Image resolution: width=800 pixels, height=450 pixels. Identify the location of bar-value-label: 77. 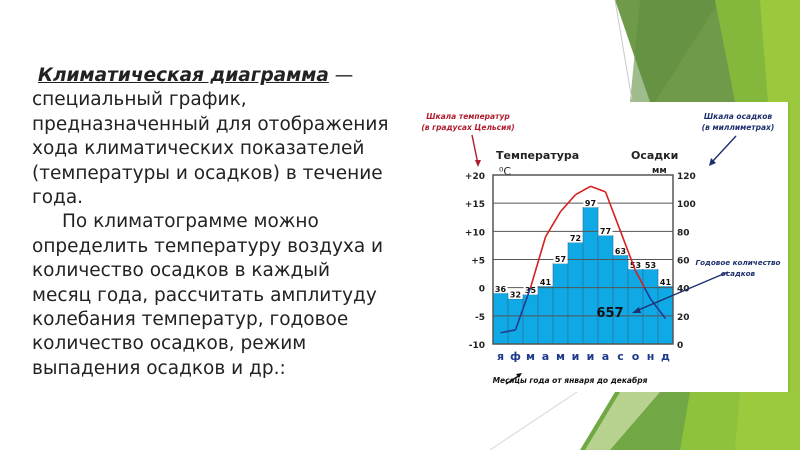
(605, 231).